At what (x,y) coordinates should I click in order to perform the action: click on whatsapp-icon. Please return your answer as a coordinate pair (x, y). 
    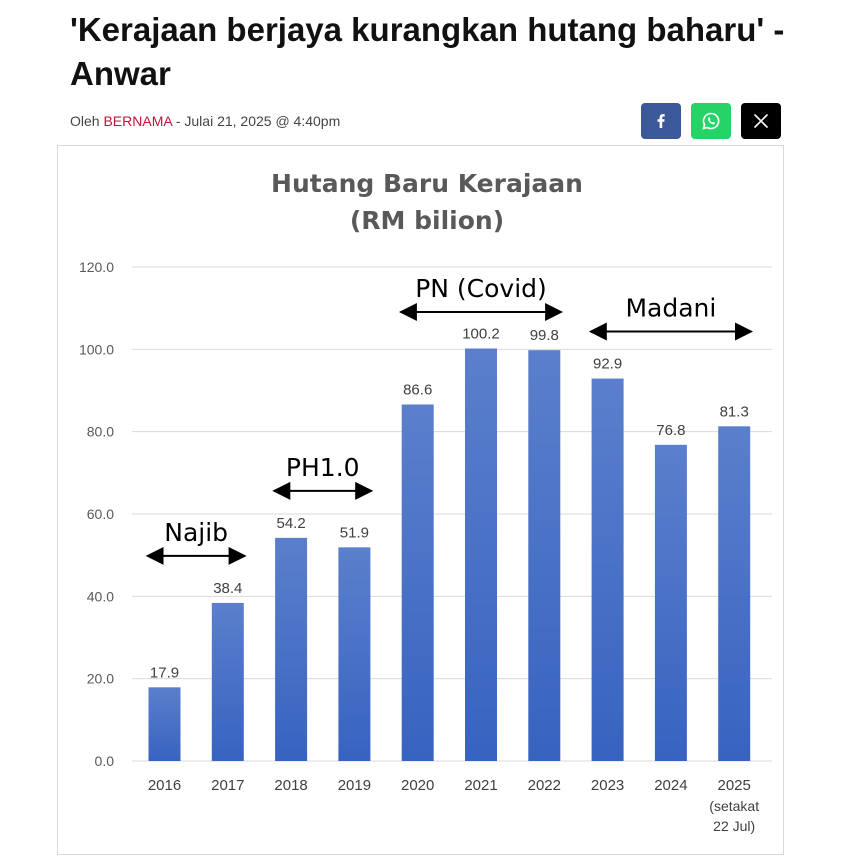
    Looking at the image, I should click on (711, 121).